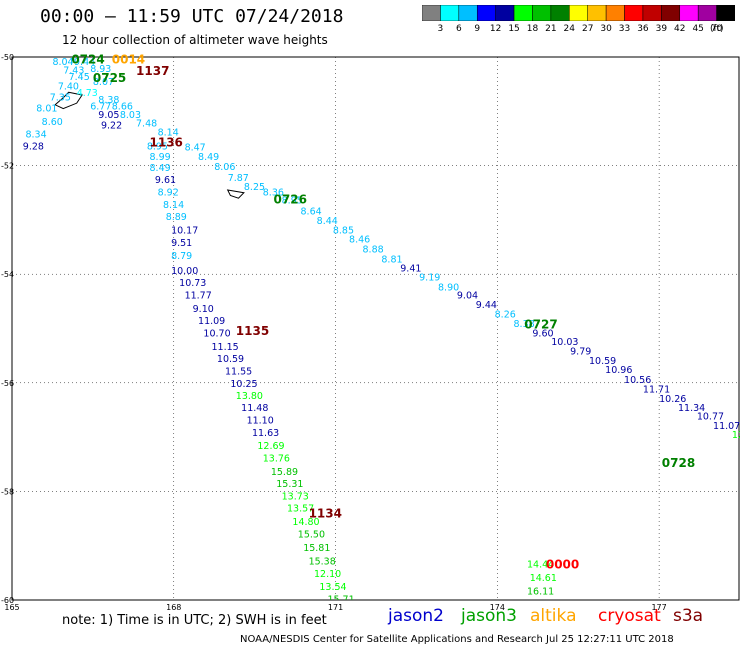  I want to click on y-tick-label: -54, so click(7, 274).